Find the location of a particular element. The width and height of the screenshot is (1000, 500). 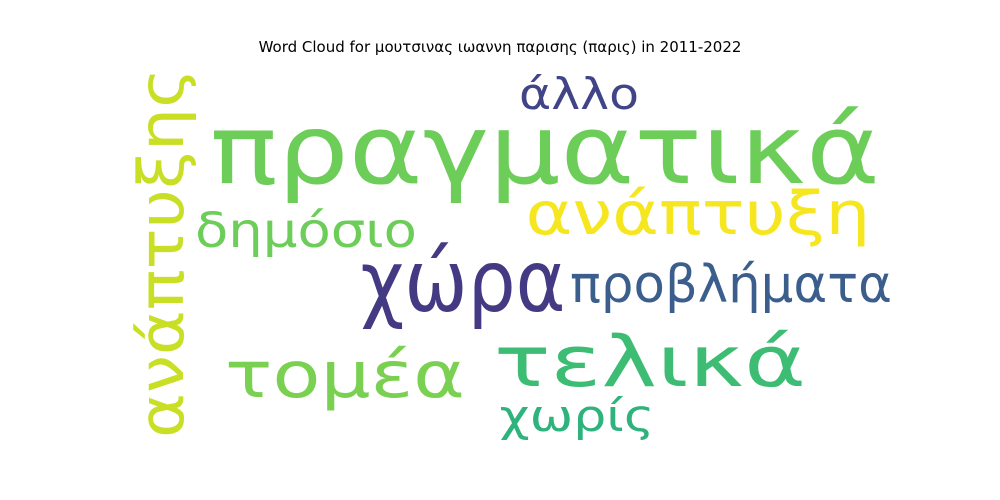

word-10: χωρίς is located at coordinates (577, 416).